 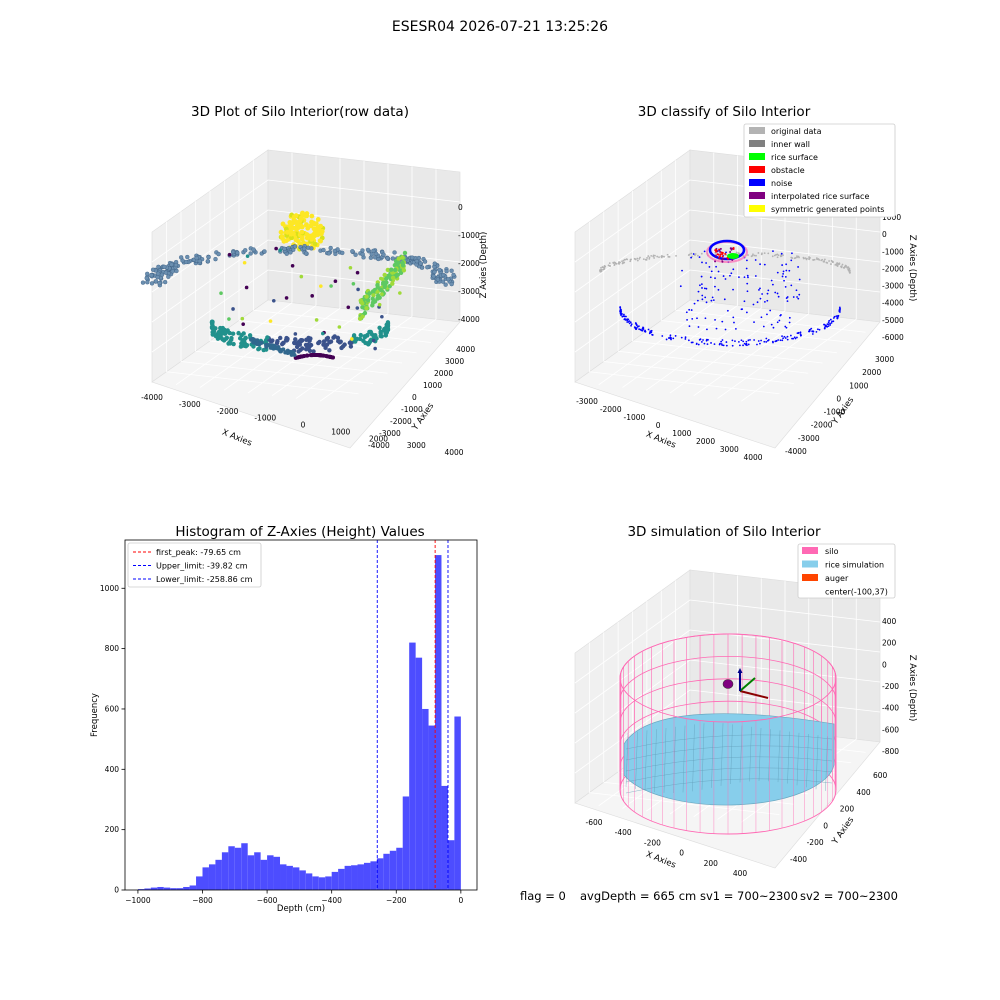 What do you see at coordinates (890, 751) in the screenshot?
I see `undefined: -800` at bounding box center [890, 751].